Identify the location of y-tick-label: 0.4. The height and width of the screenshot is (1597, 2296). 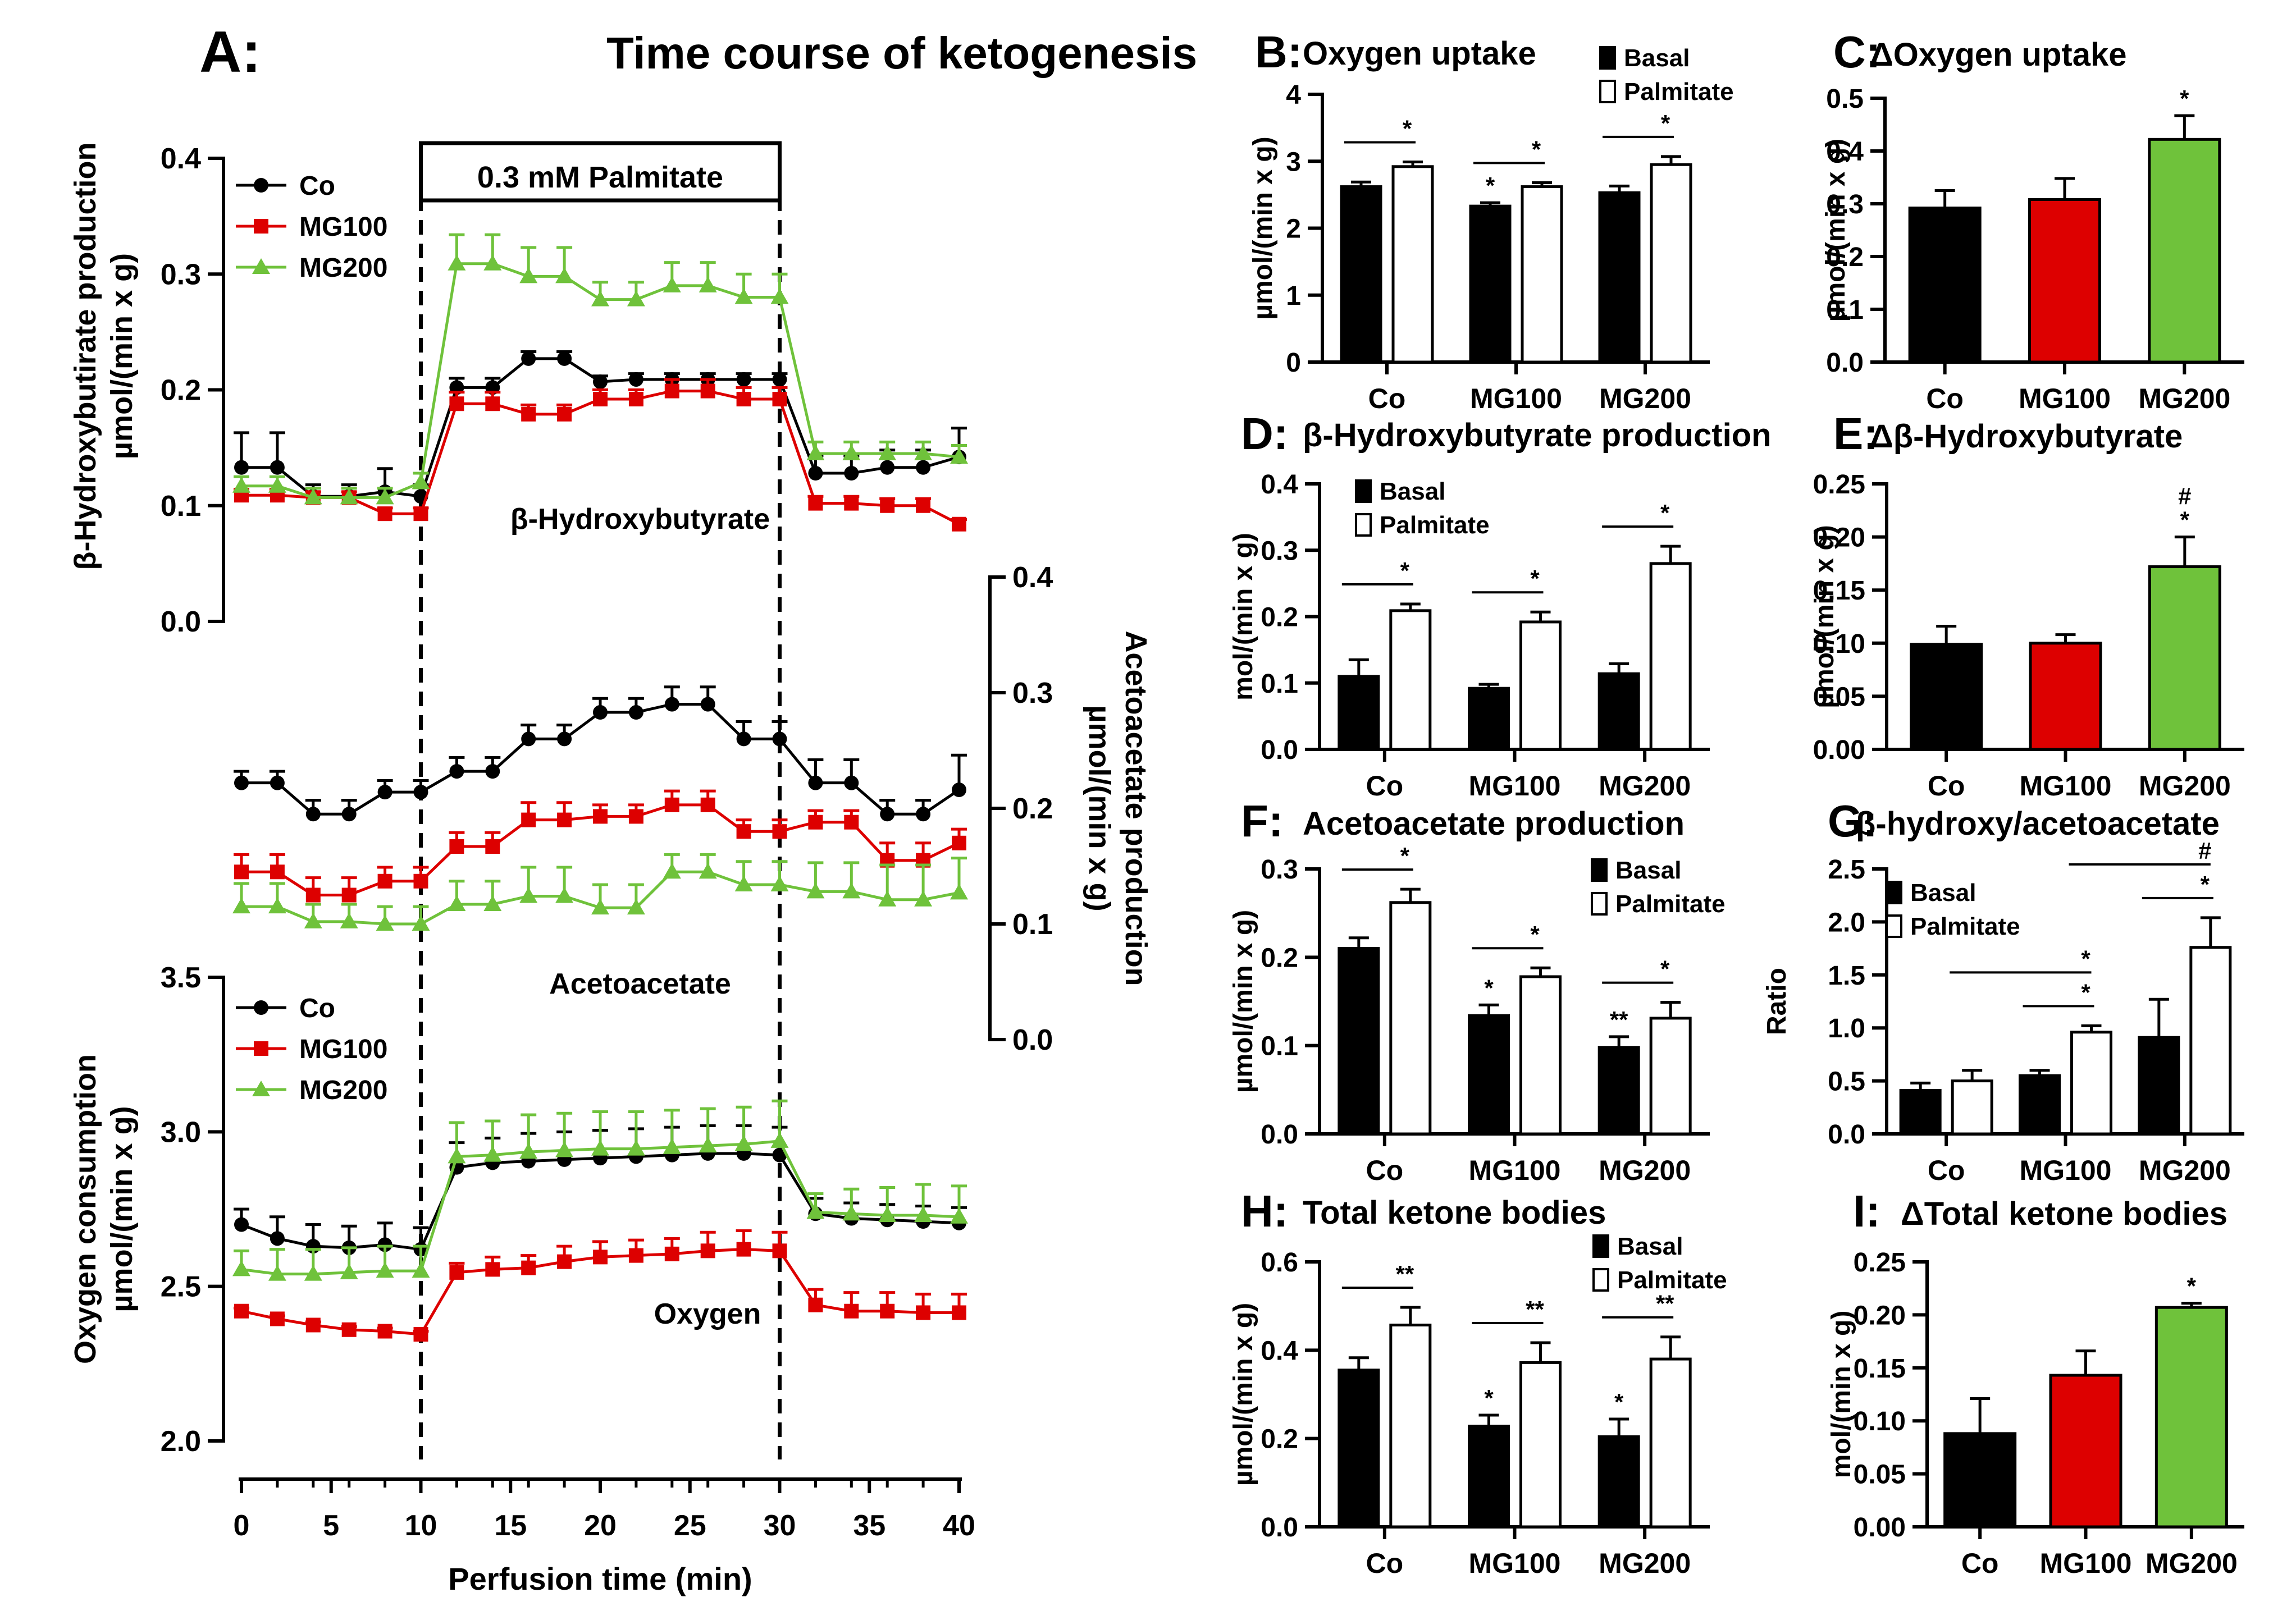
(1280, 1351).